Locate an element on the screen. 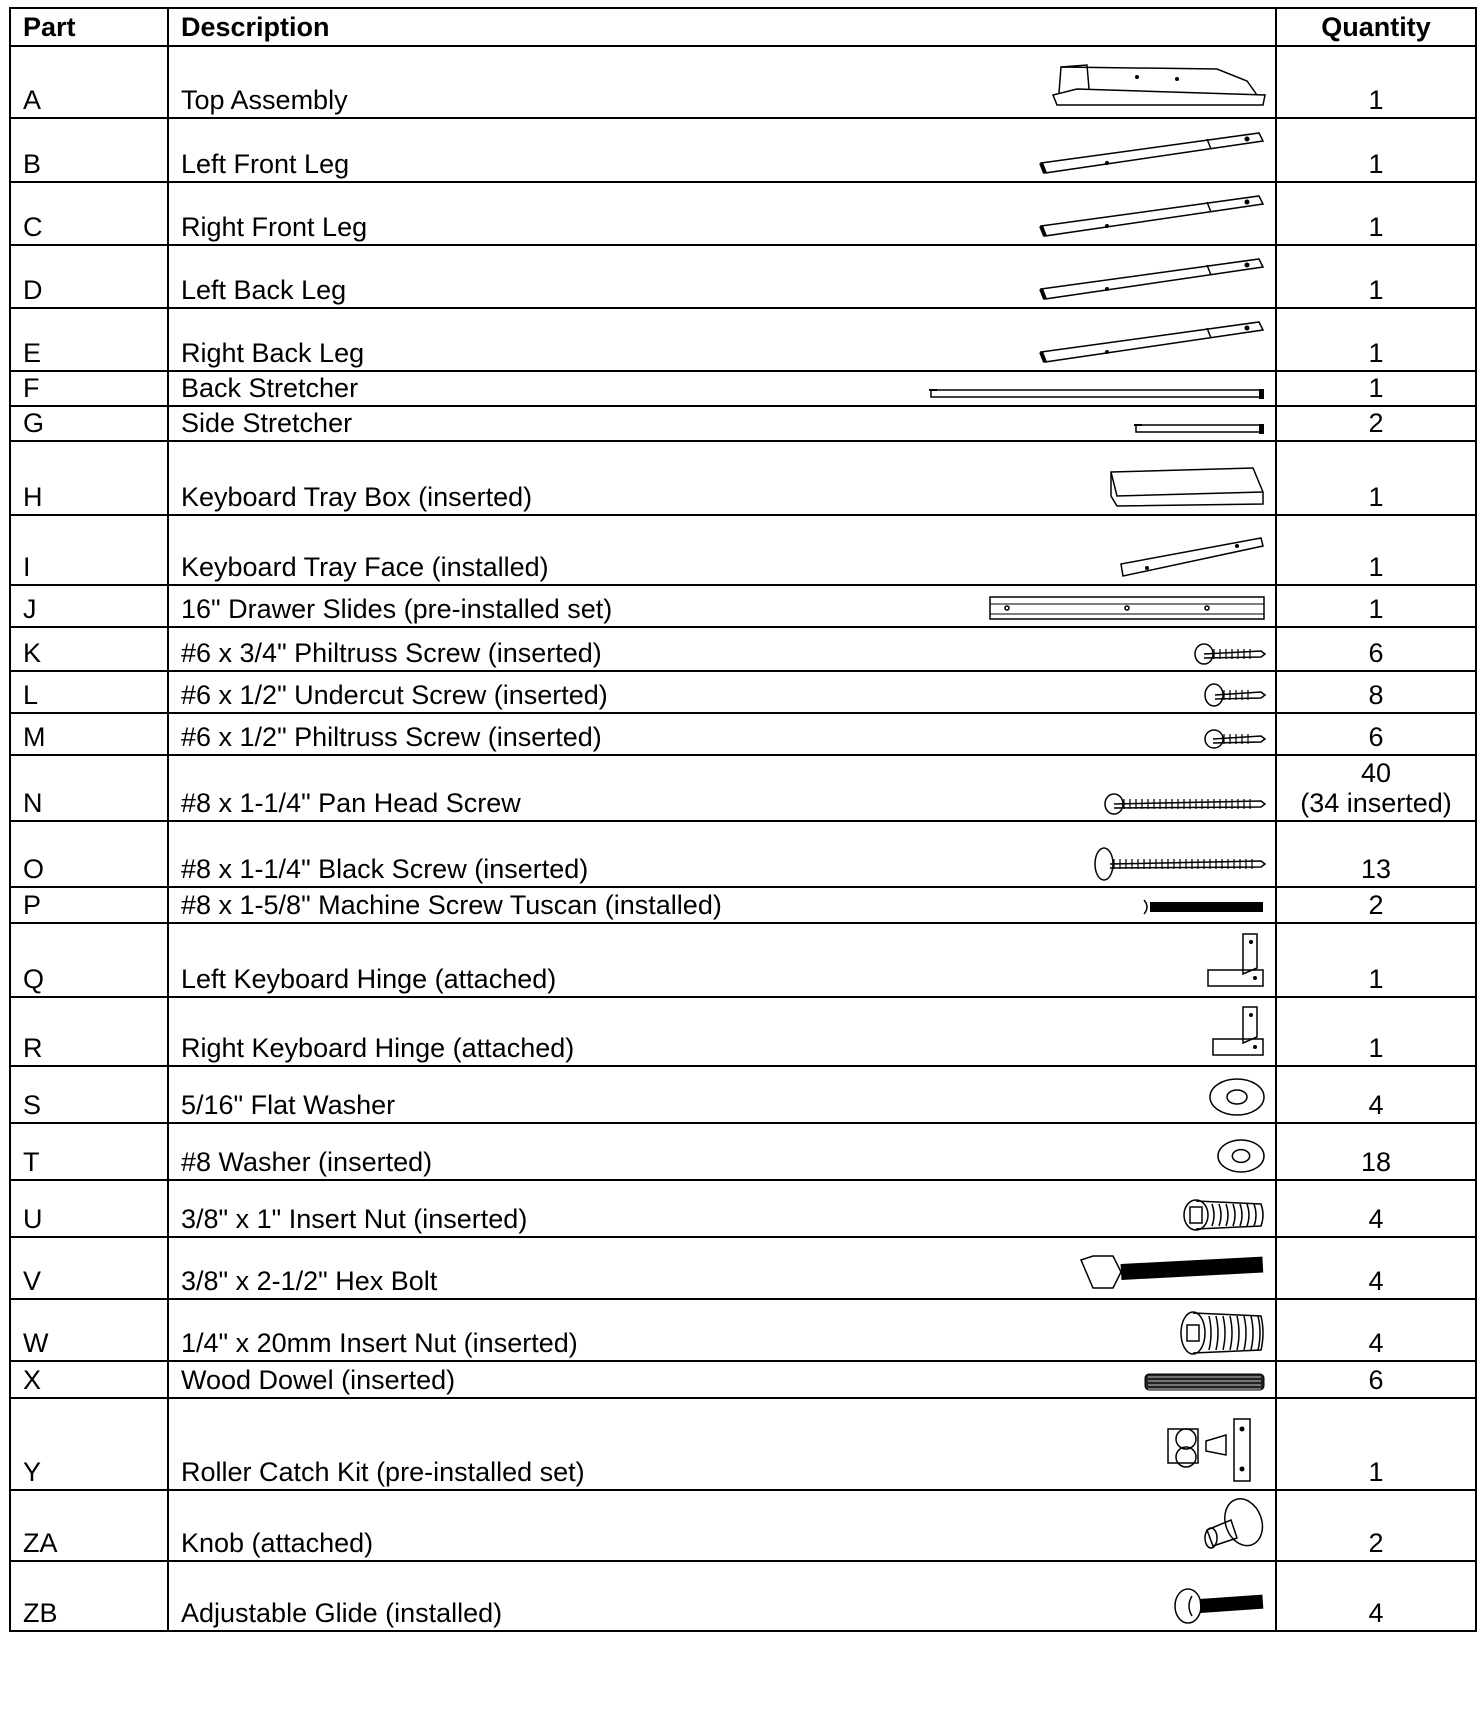  table-row: Y Roller Catch Kit (pre-installed set) 1 is located at coordinates (743, 1444).